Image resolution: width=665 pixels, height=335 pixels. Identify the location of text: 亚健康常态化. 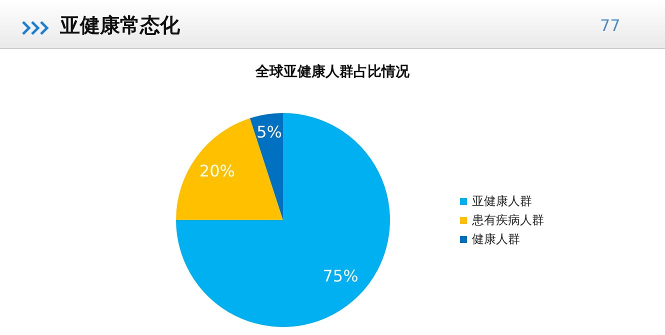
(120, 25).